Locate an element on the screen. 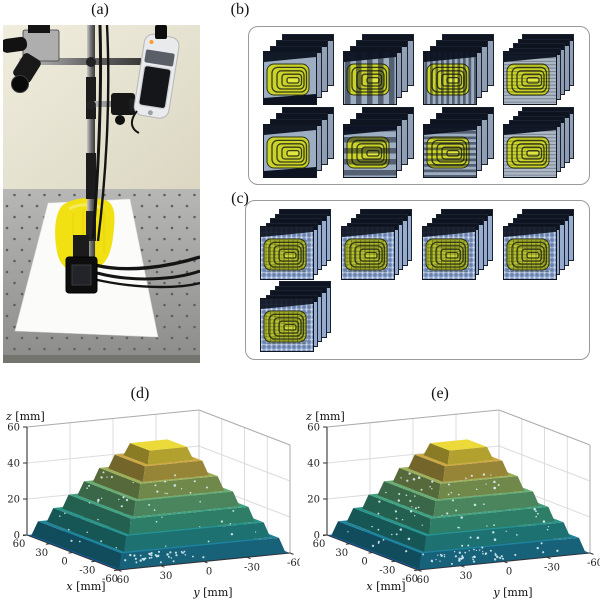 The width and height of the screenshot is (600, 600). axis-variable: x is located at coordinates (369, 586).